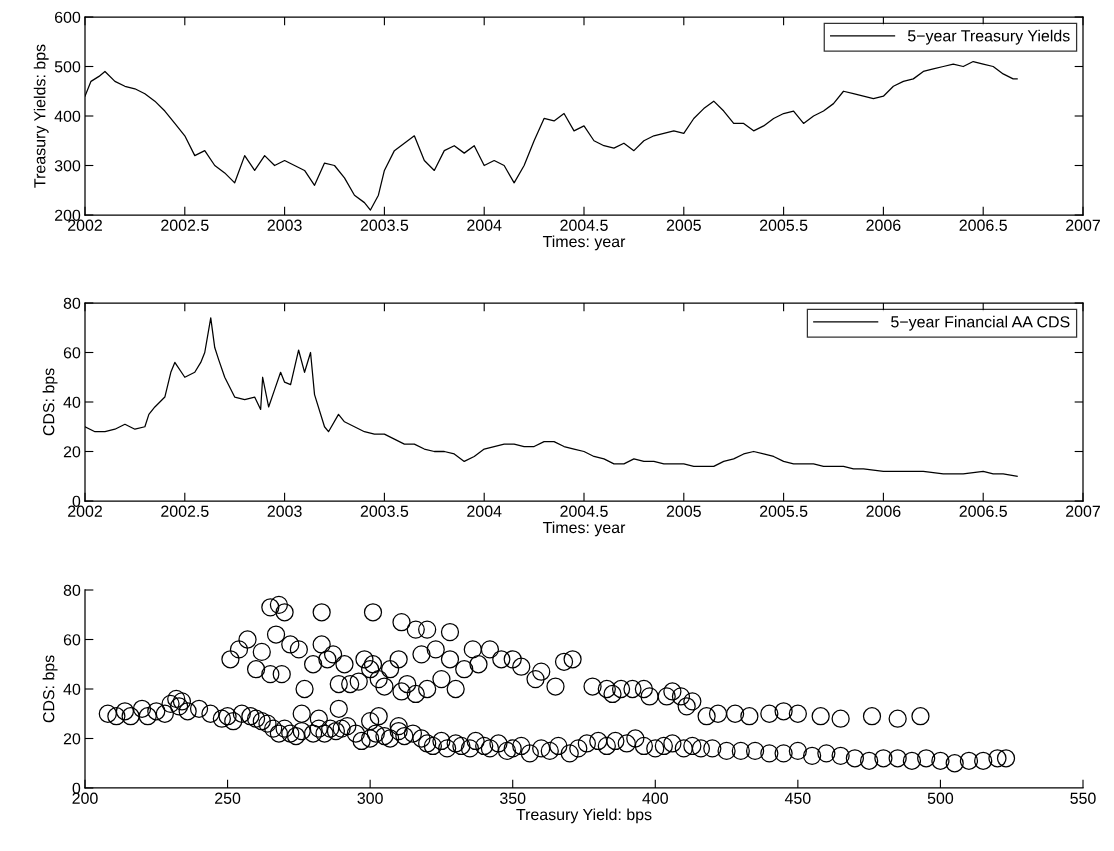 The image size is (1114, 851). I want to click on x-tick-label: 400, so click(655, 798).